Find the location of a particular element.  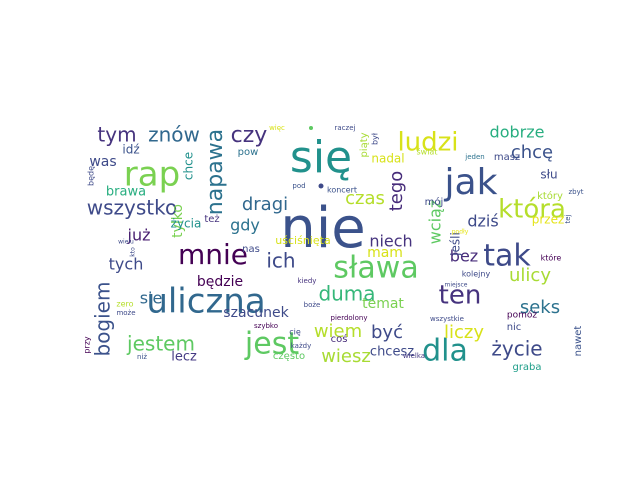

cloud-word: tylko is located at coordinates (178, 221).